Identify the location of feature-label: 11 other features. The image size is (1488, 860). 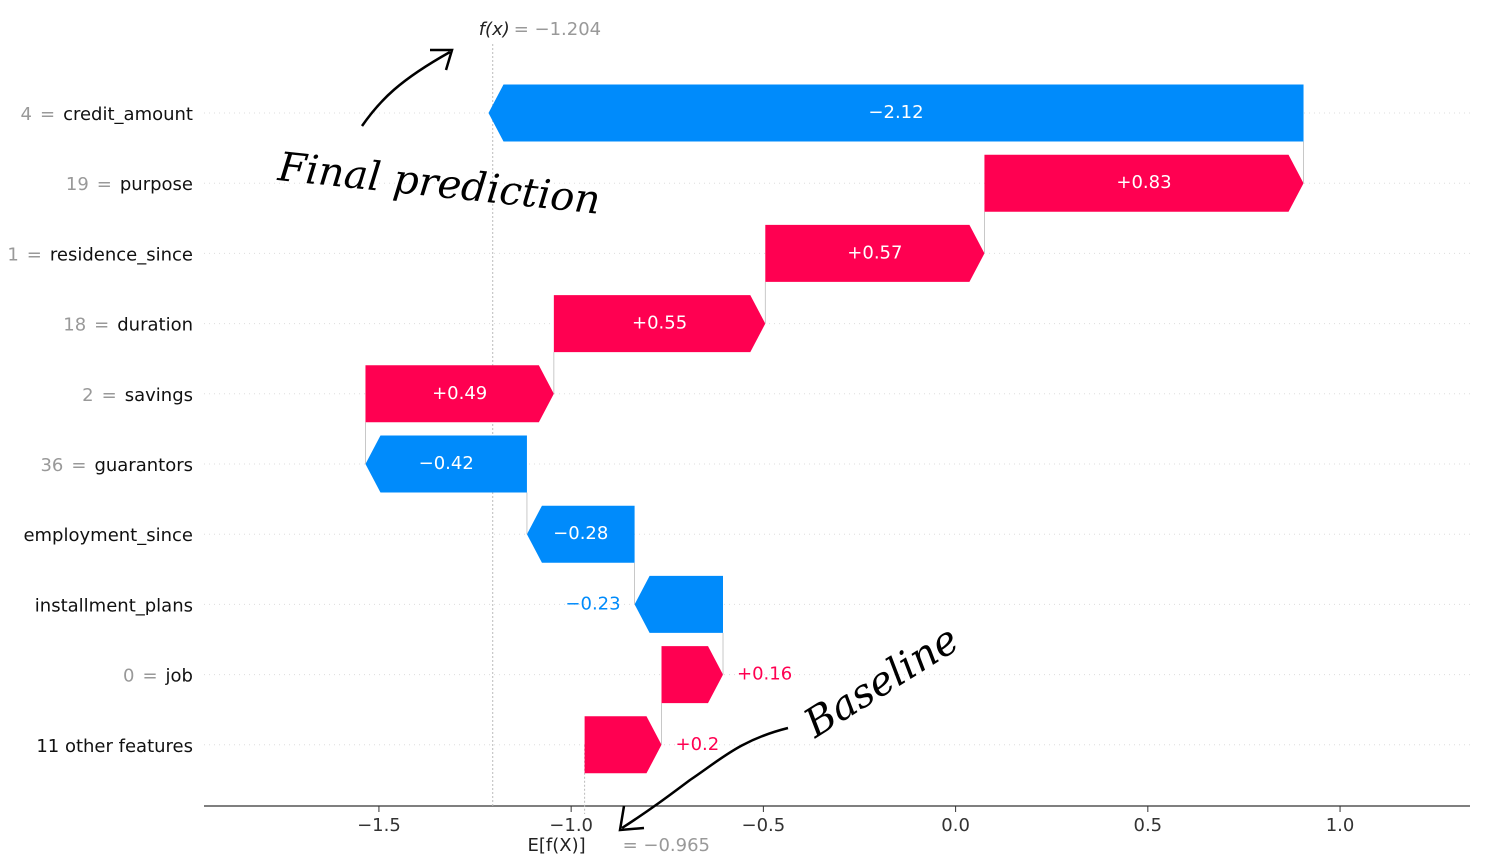
(114, 746).